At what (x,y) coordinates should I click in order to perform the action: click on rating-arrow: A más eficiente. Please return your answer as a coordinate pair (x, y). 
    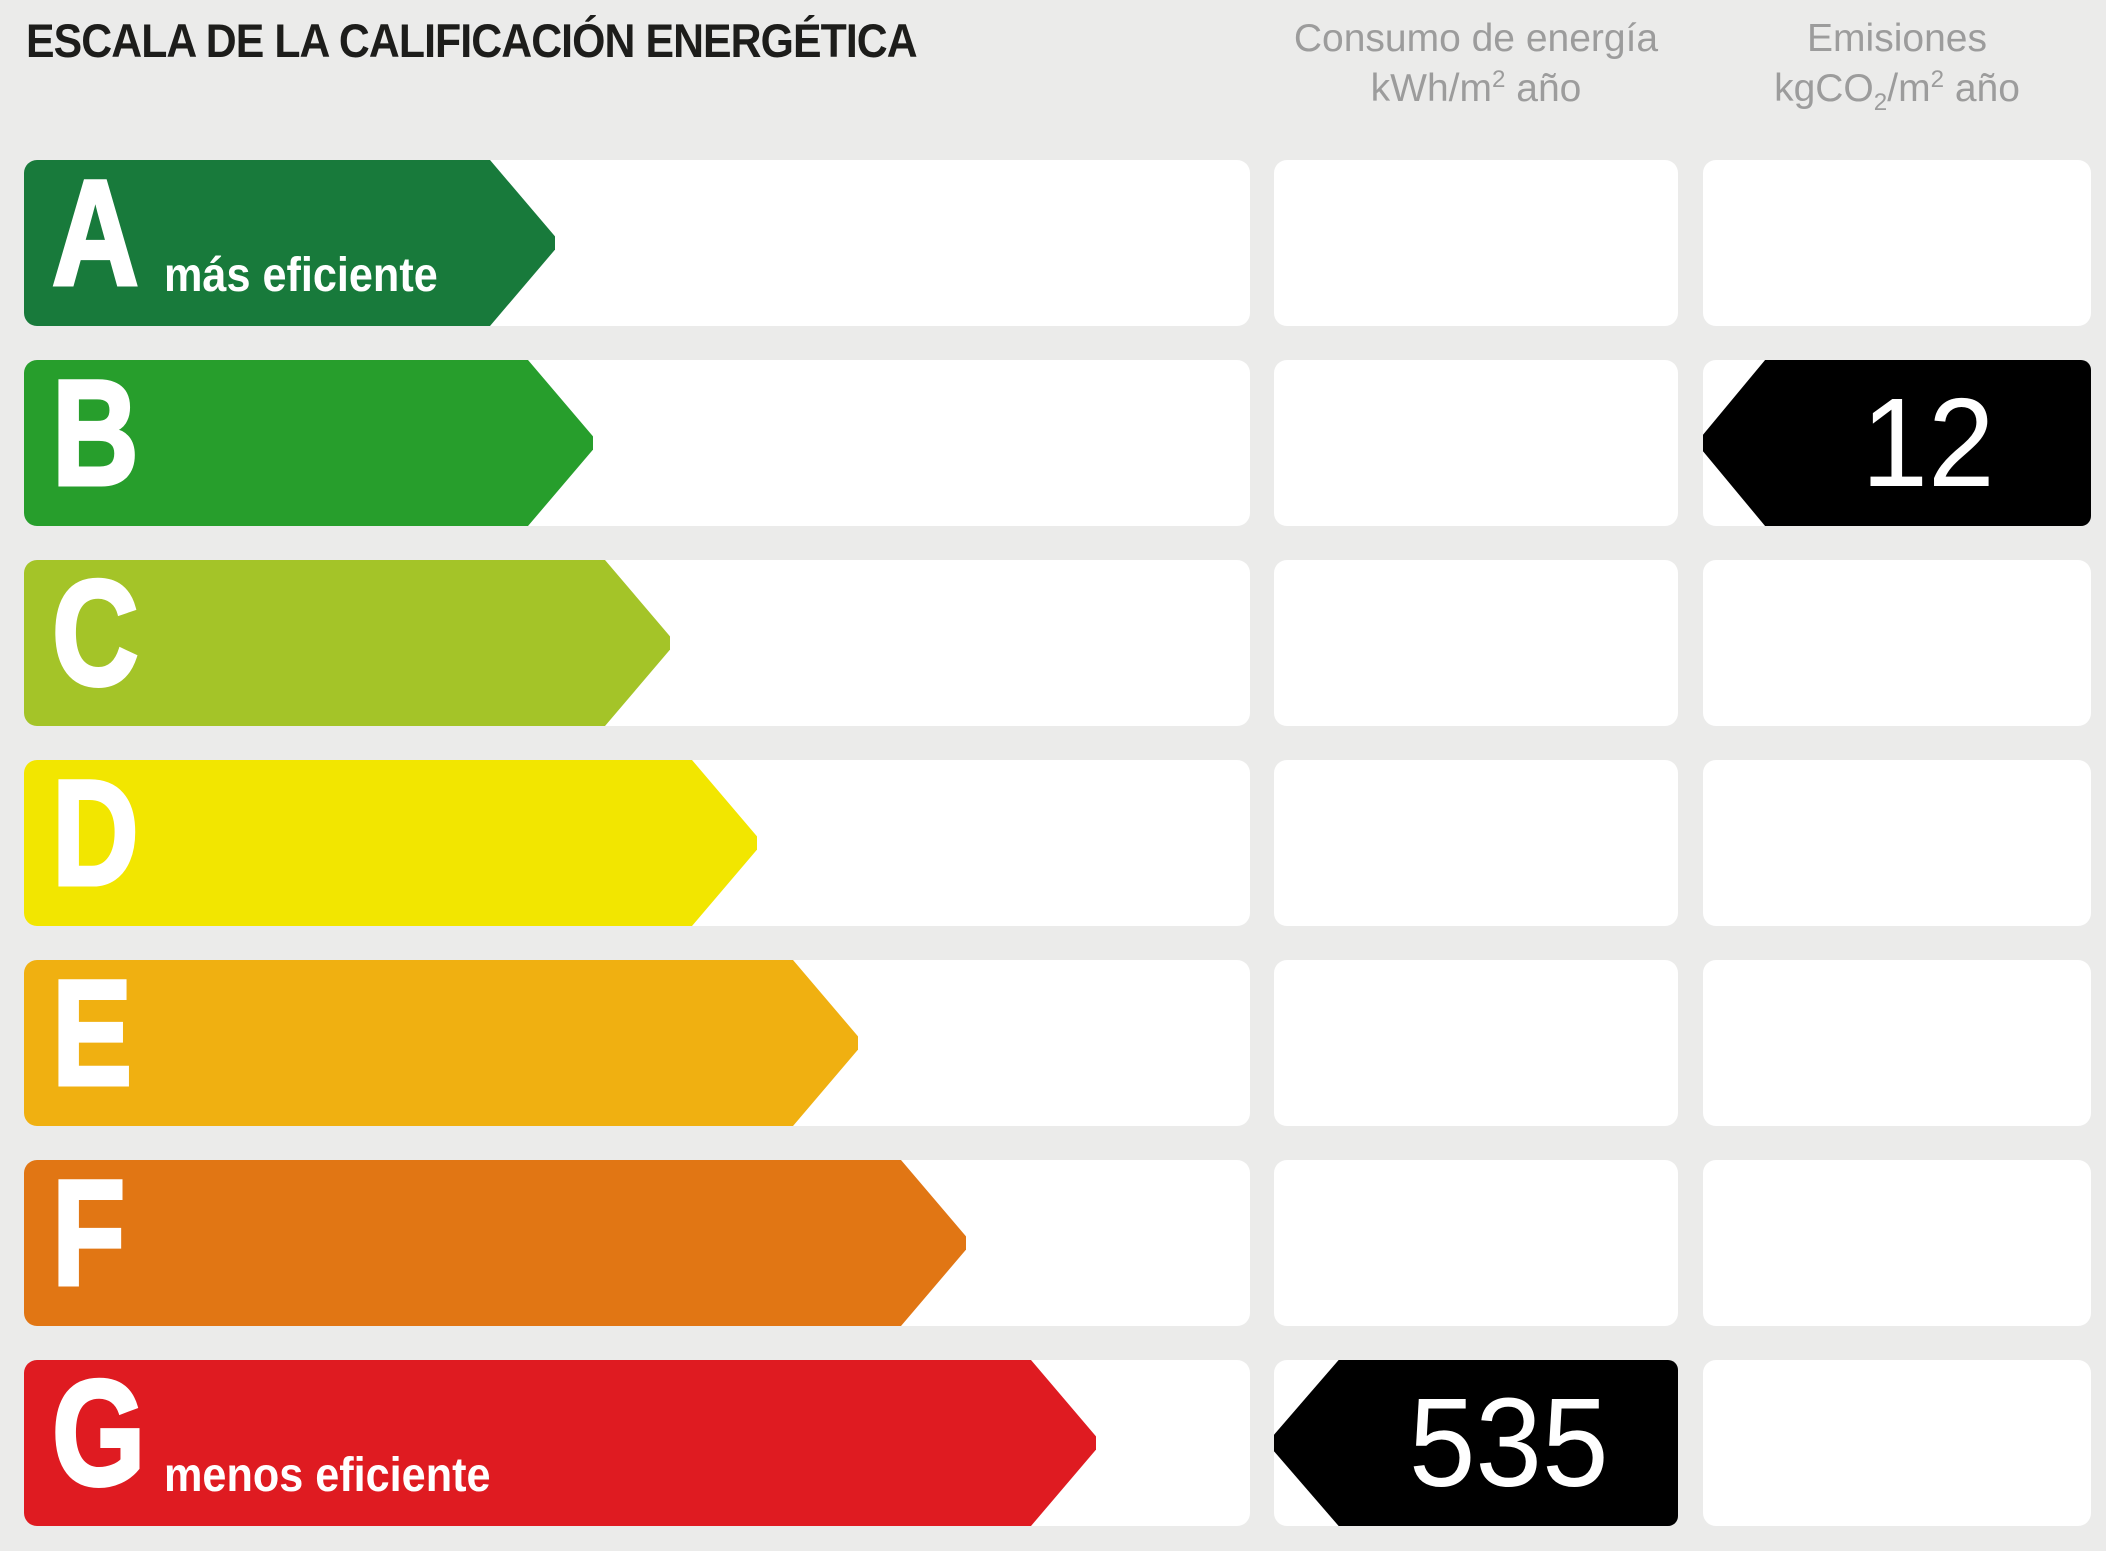
    Looking at the image, I should click on (289, 243).